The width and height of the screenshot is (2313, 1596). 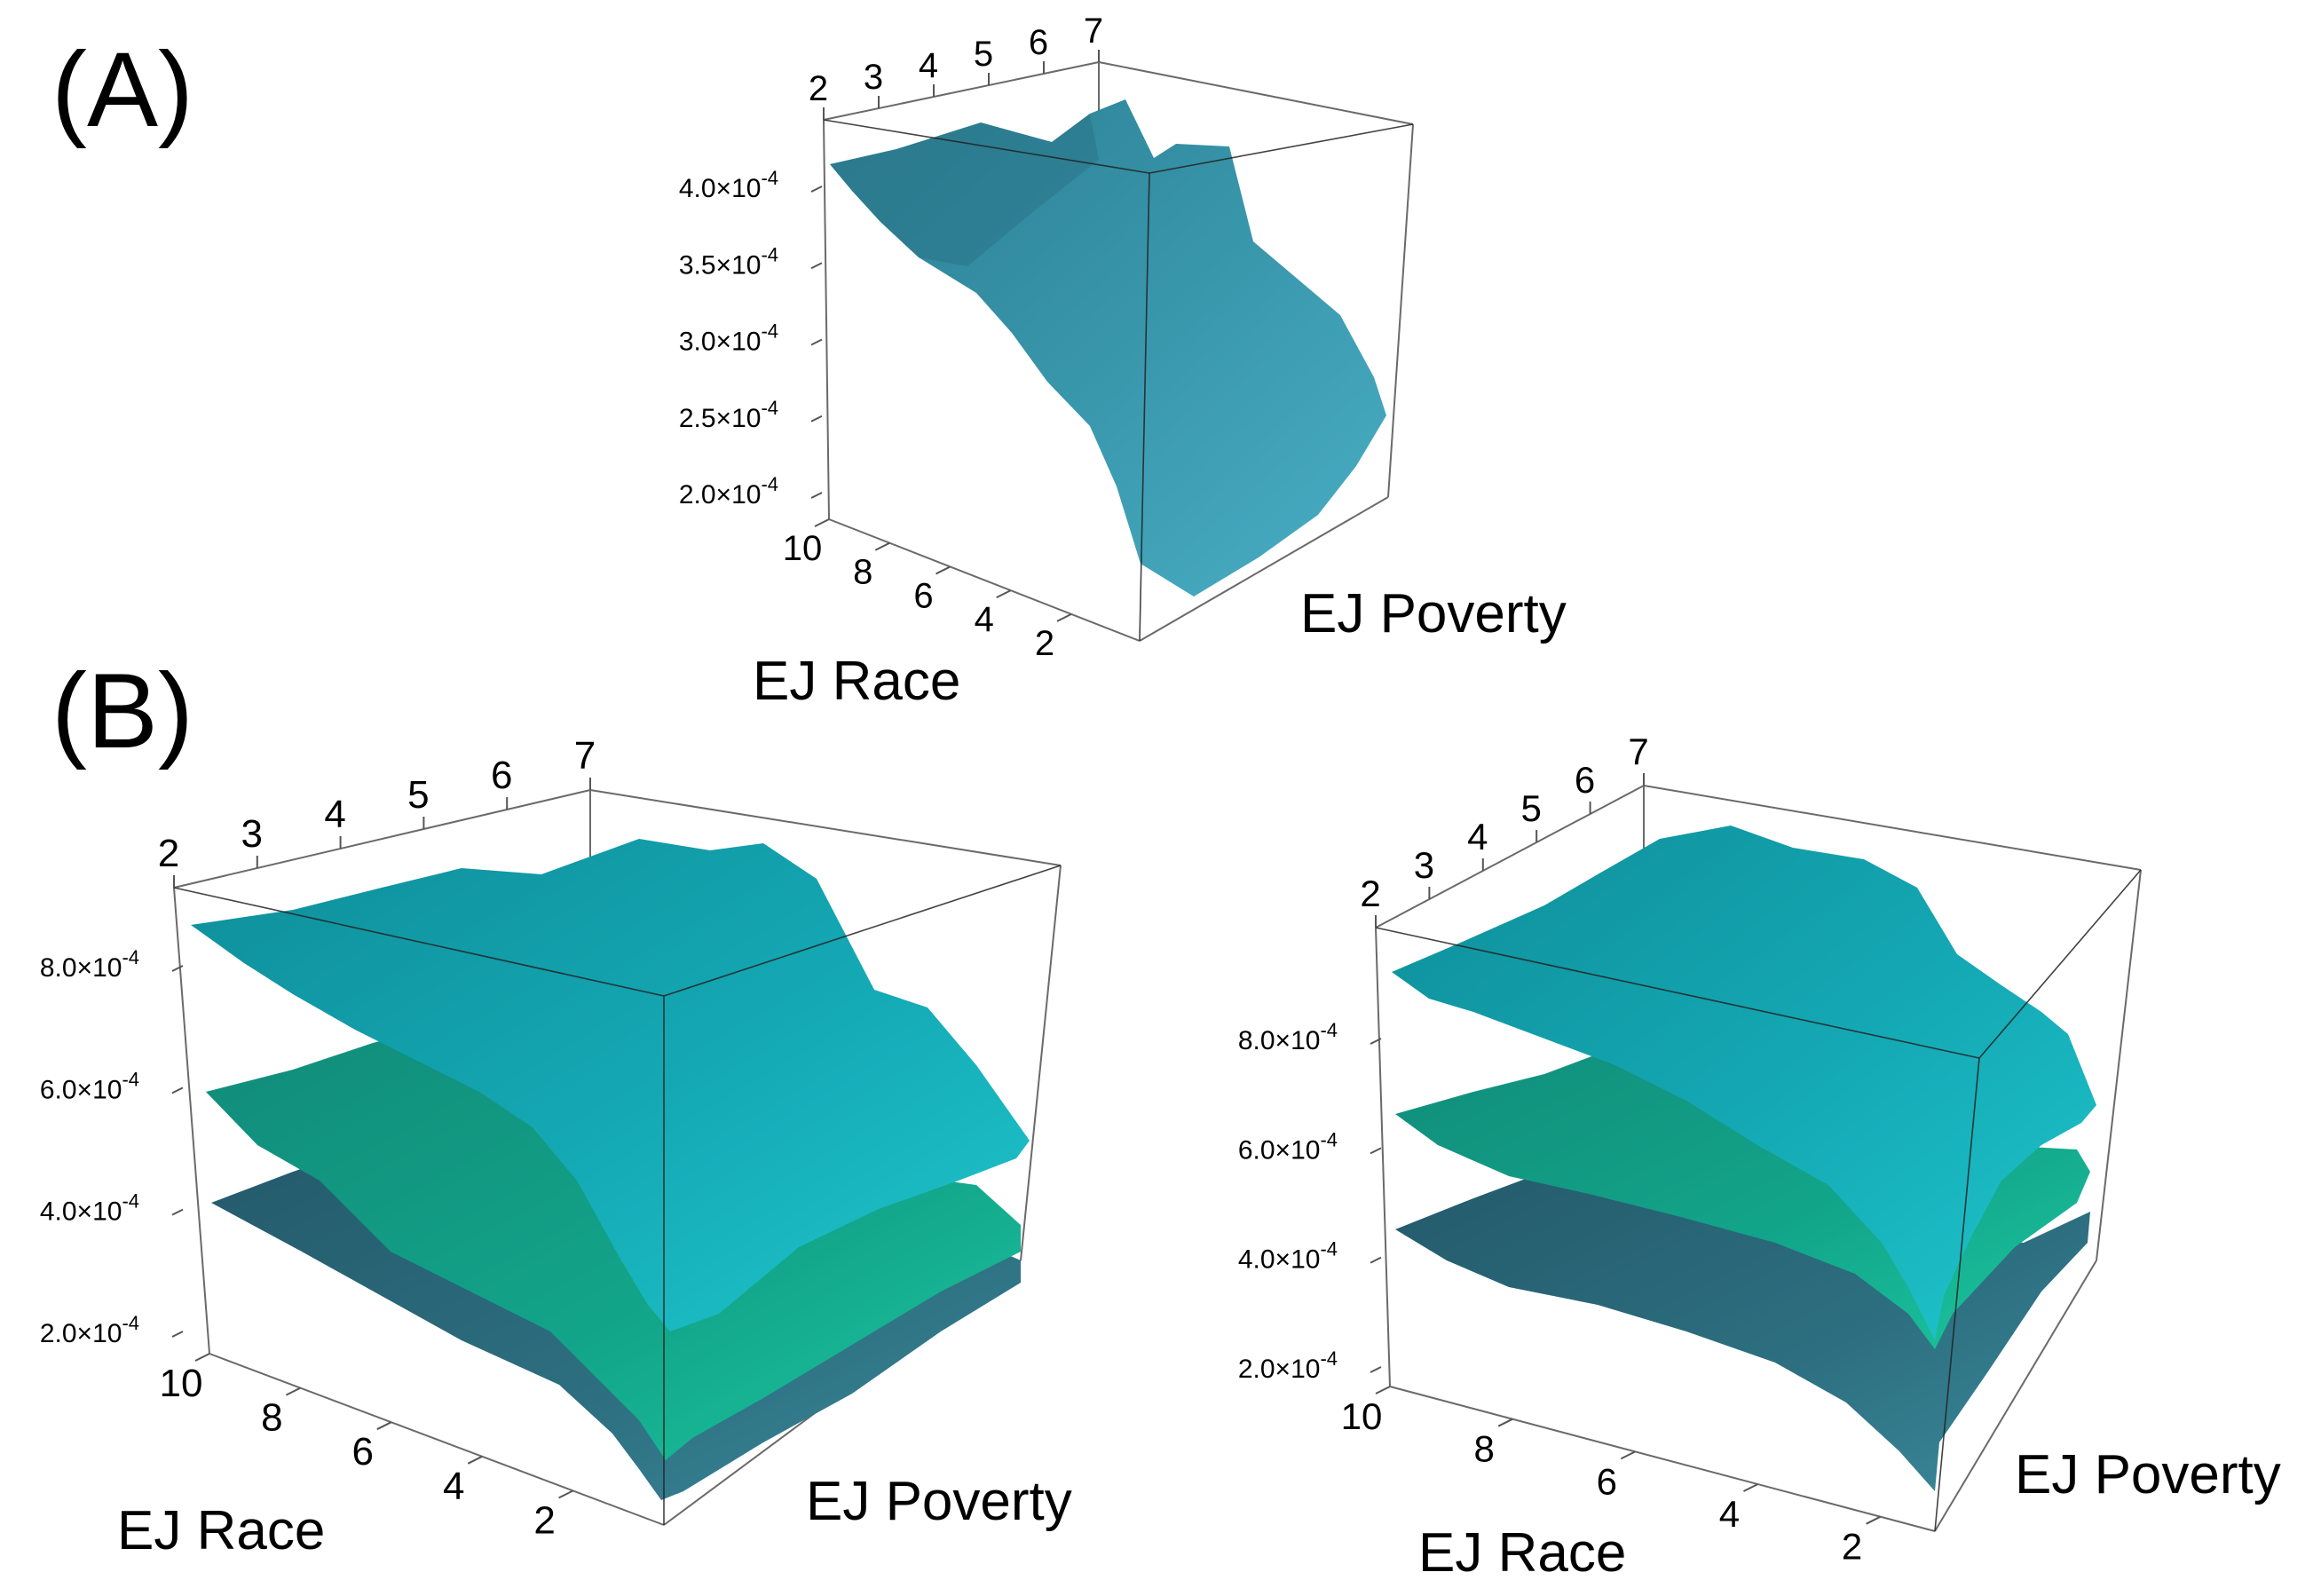 I want to click on chart-a-y-tick-label: 4, so click(x=985, y=619).